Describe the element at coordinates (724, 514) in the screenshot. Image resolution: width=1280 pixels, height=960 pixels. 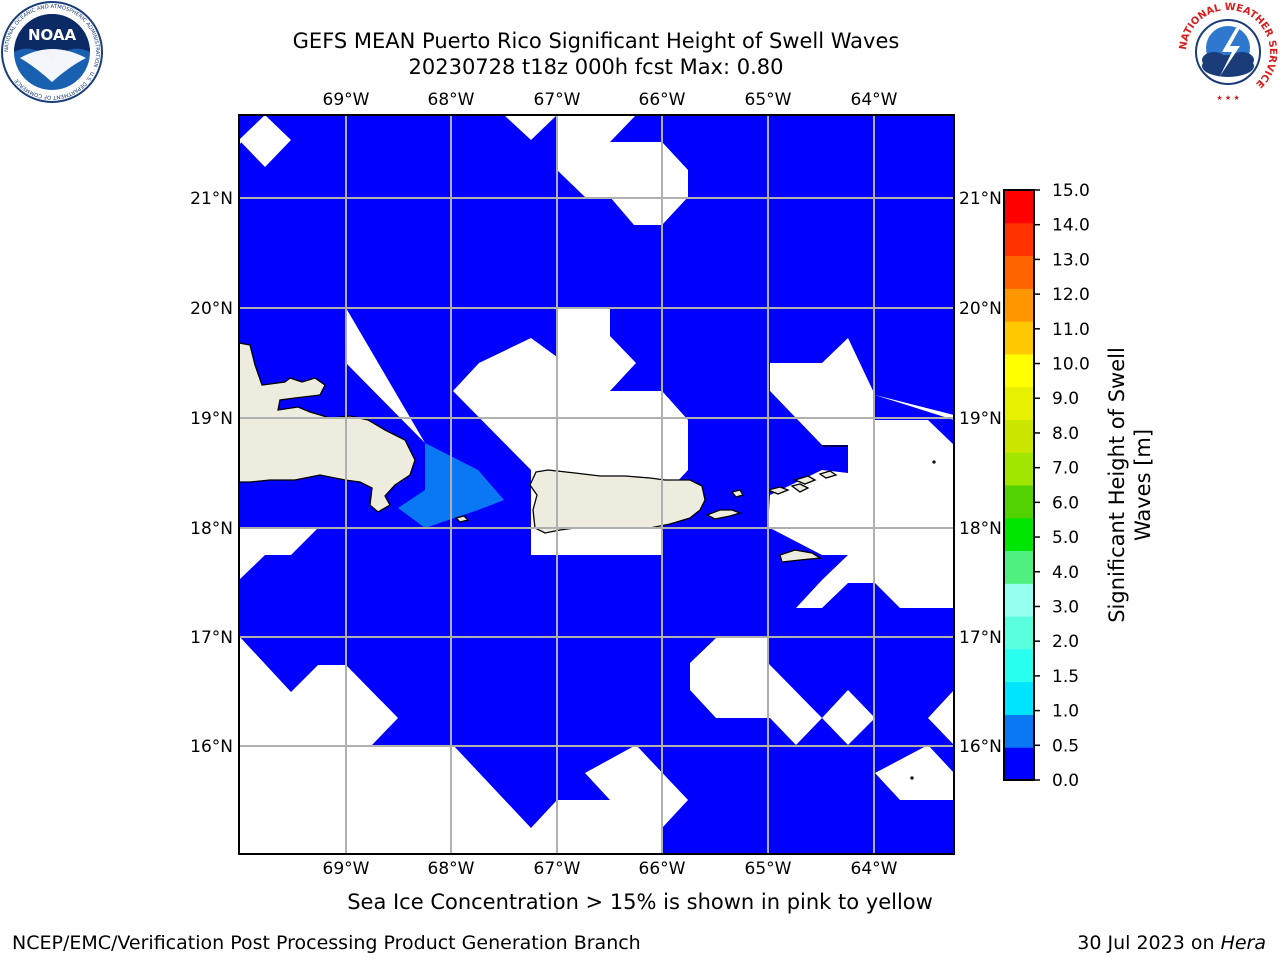
I see `vieques` at that location.